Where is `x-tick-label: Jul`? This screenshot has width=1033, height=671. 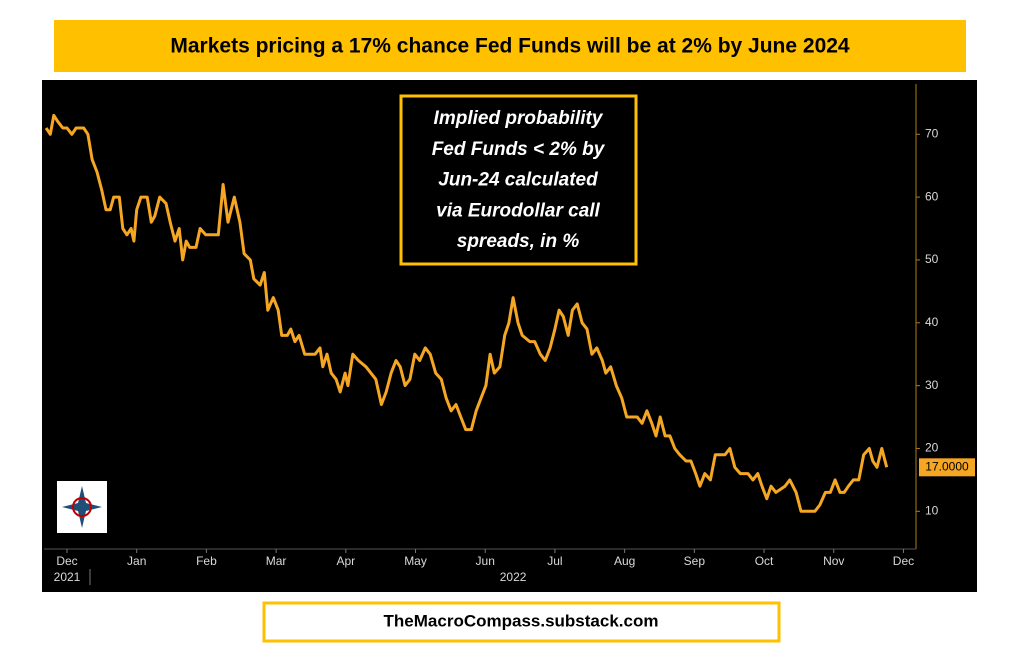
x-tick-label: Jul is located at coordinates (554, 561).